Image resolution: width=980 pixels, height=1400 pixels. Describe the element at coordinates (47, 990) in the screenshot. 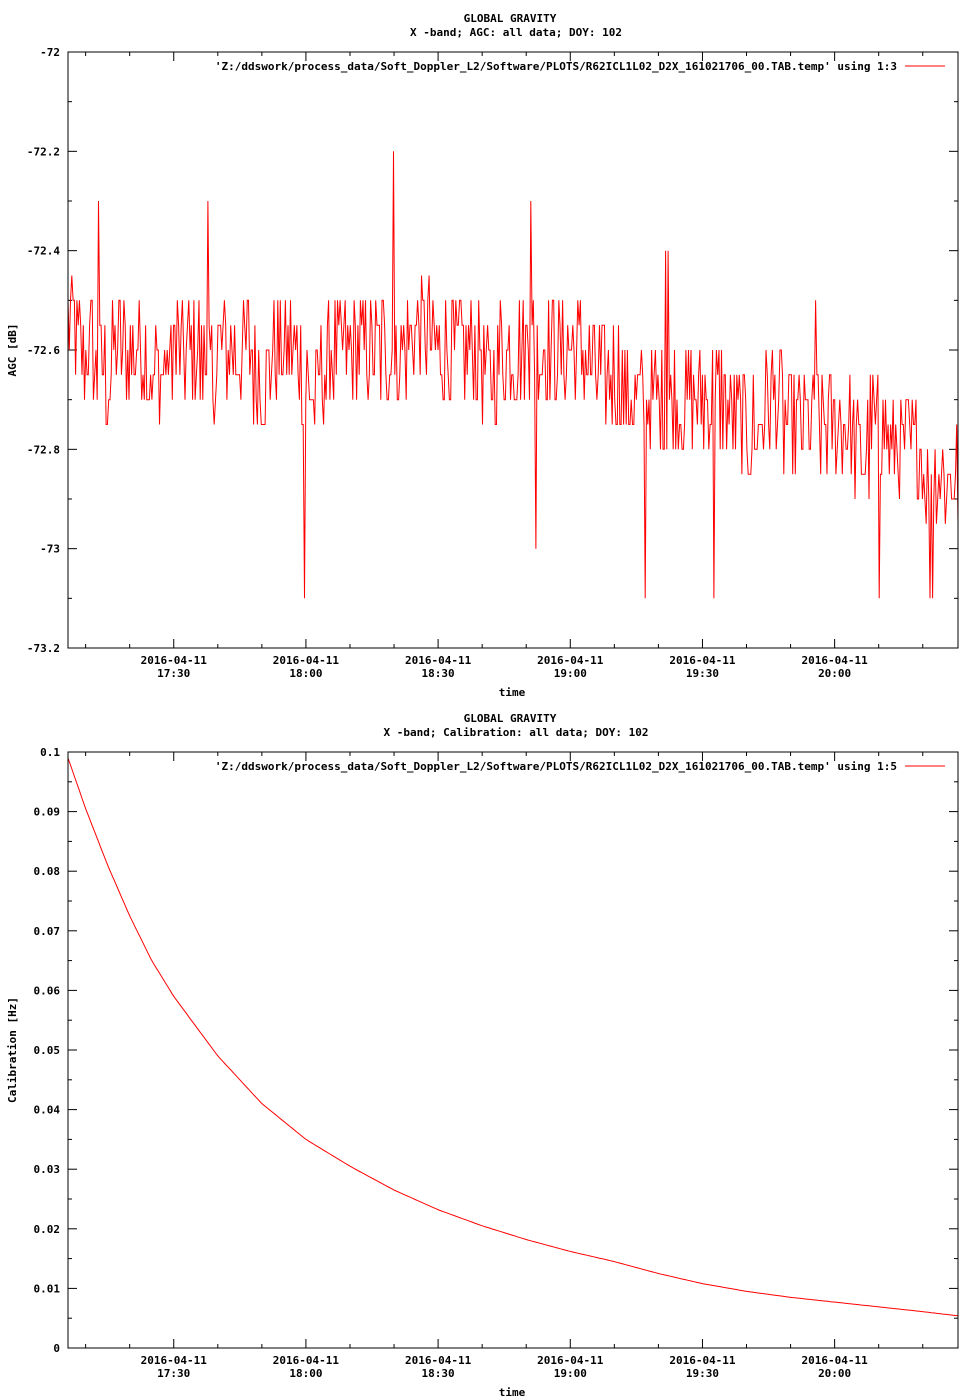

I see `calibration-y-tick-label: 0.06` at that location.